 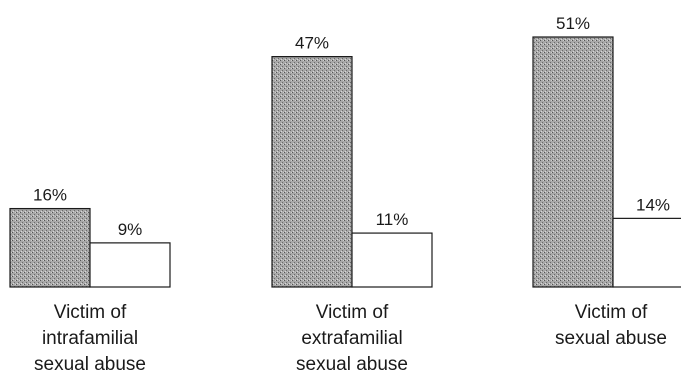 I want to click on category-label-3-line-2: sexual abuse, so click(x=611, y=338).